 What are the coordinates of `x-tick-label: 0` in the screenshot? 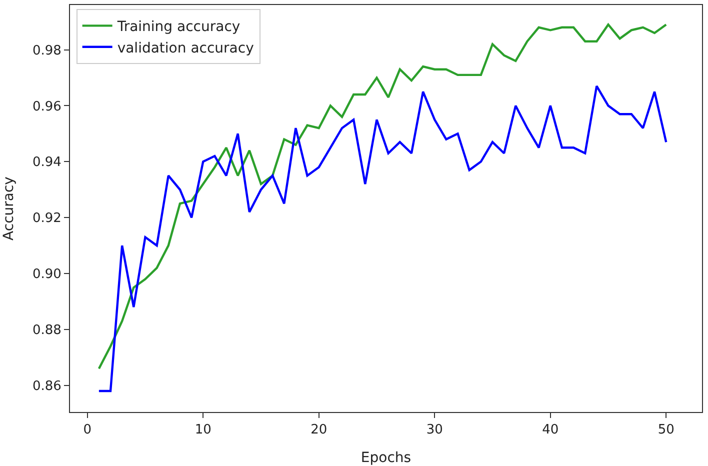 It's located at (87, 430).